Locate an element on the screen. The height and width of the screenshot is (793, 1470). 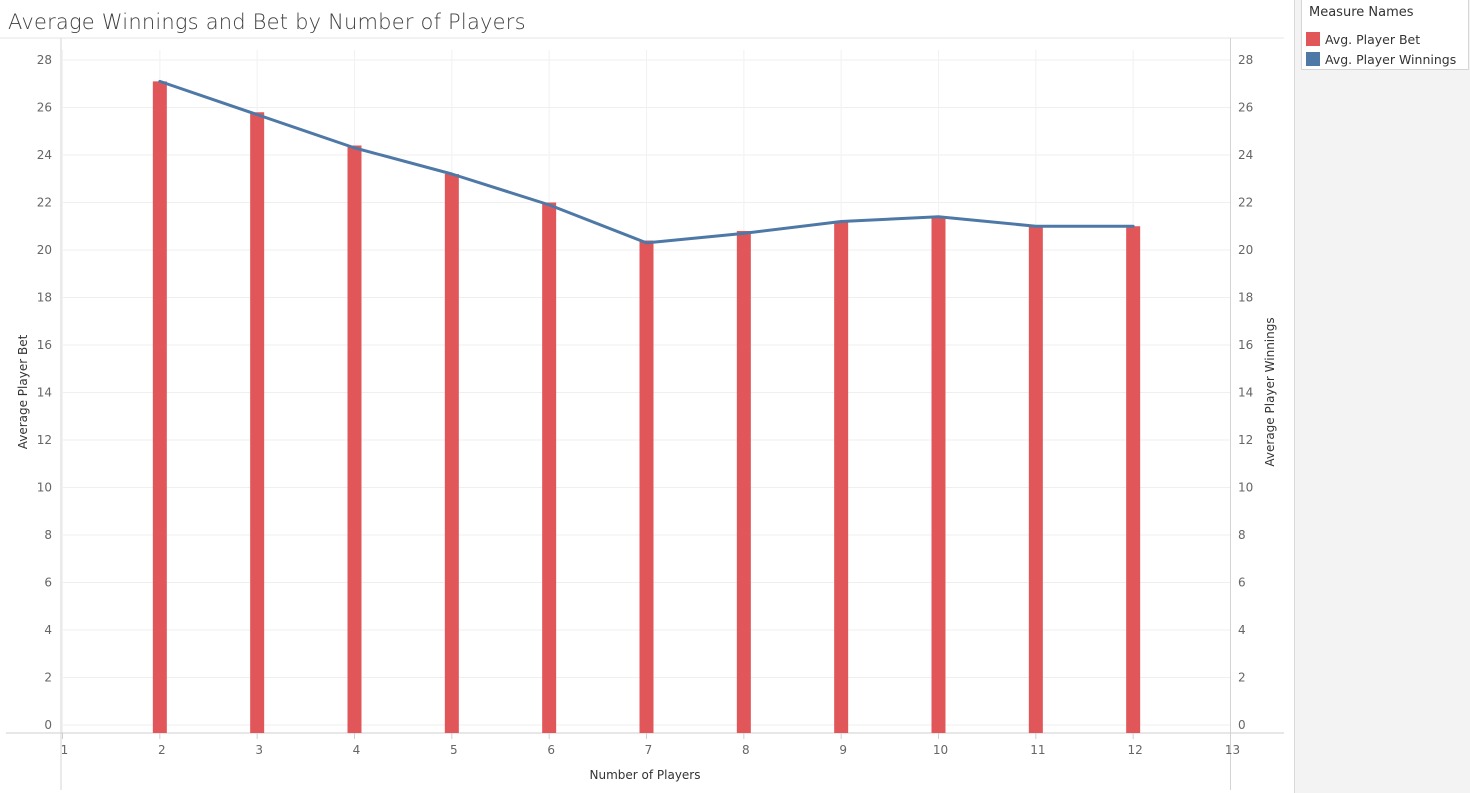
x-tick-label: 6 is located at coordinates (551, 750).